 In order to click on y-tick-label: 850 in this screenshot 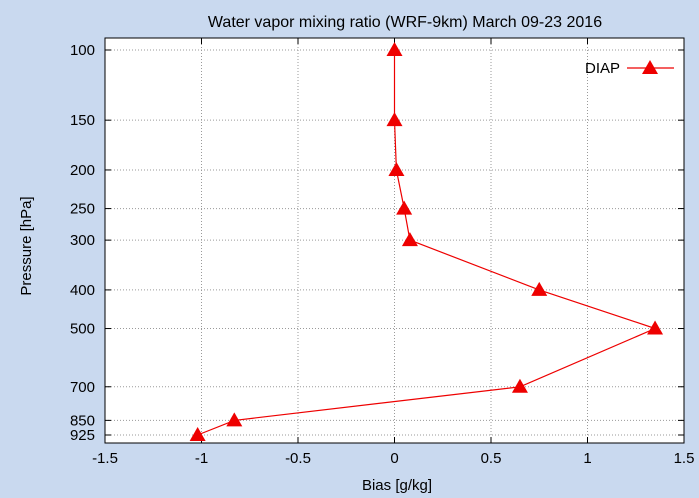, I will do `click(82, 420)`.